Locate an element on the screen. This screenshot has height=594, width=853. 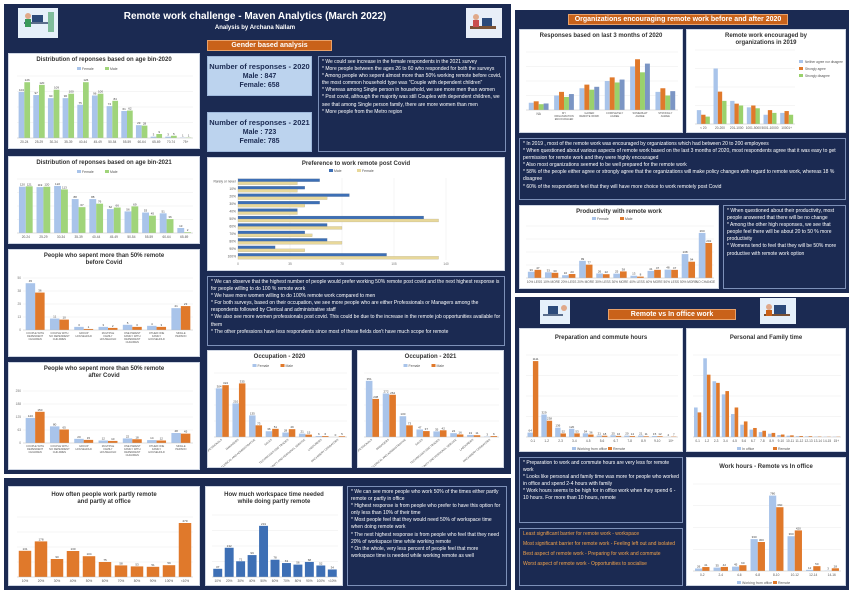
chart-title: Preparation and commute hours is located at coordinates (601, 338).